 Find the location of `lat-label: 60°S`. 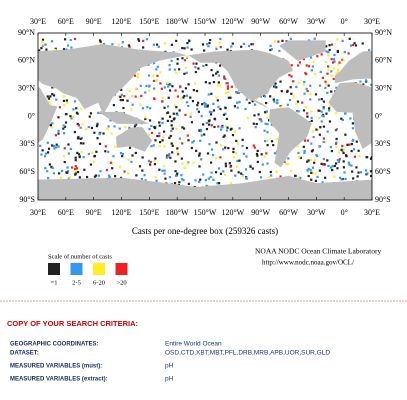

lat-label: 60°S is located at coordinates (27, 171).